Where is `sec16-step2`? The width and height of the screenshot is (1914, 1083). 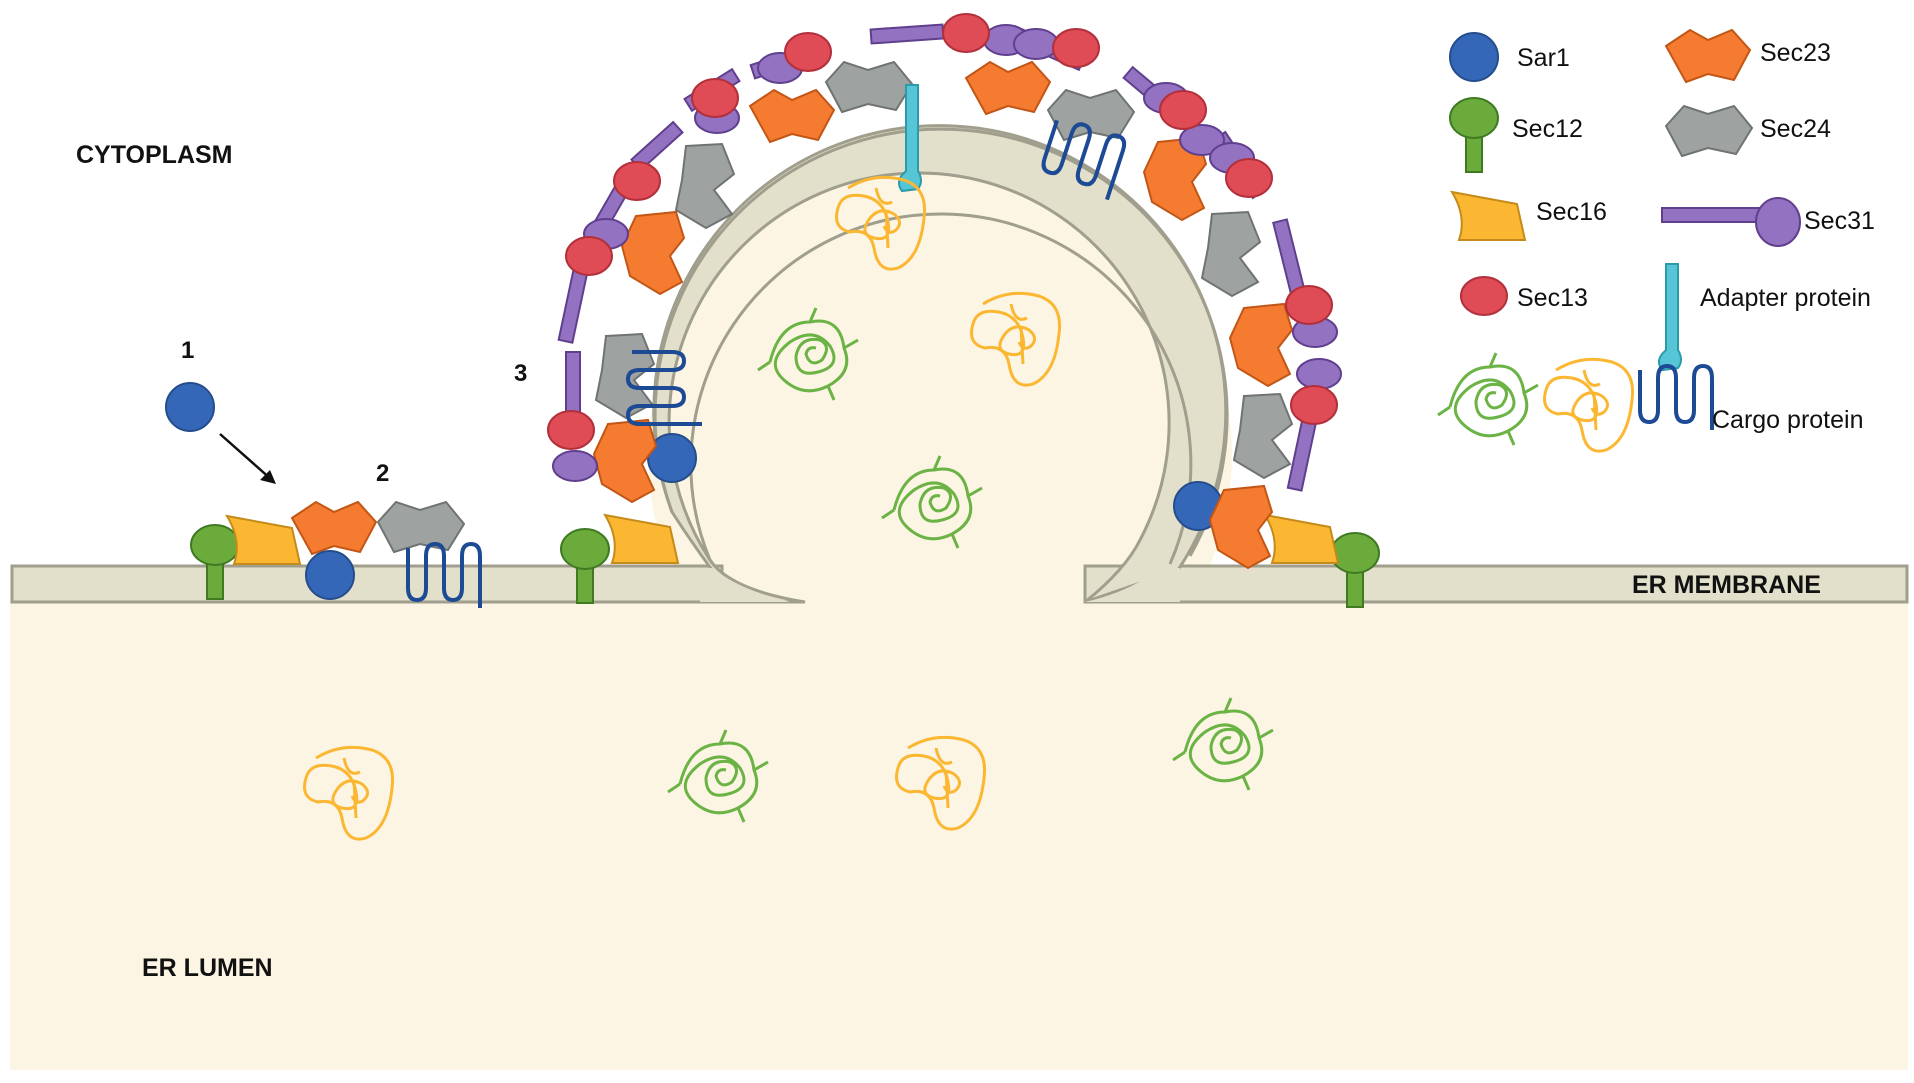
sec16-step2 is located at coordinates (263, 540).